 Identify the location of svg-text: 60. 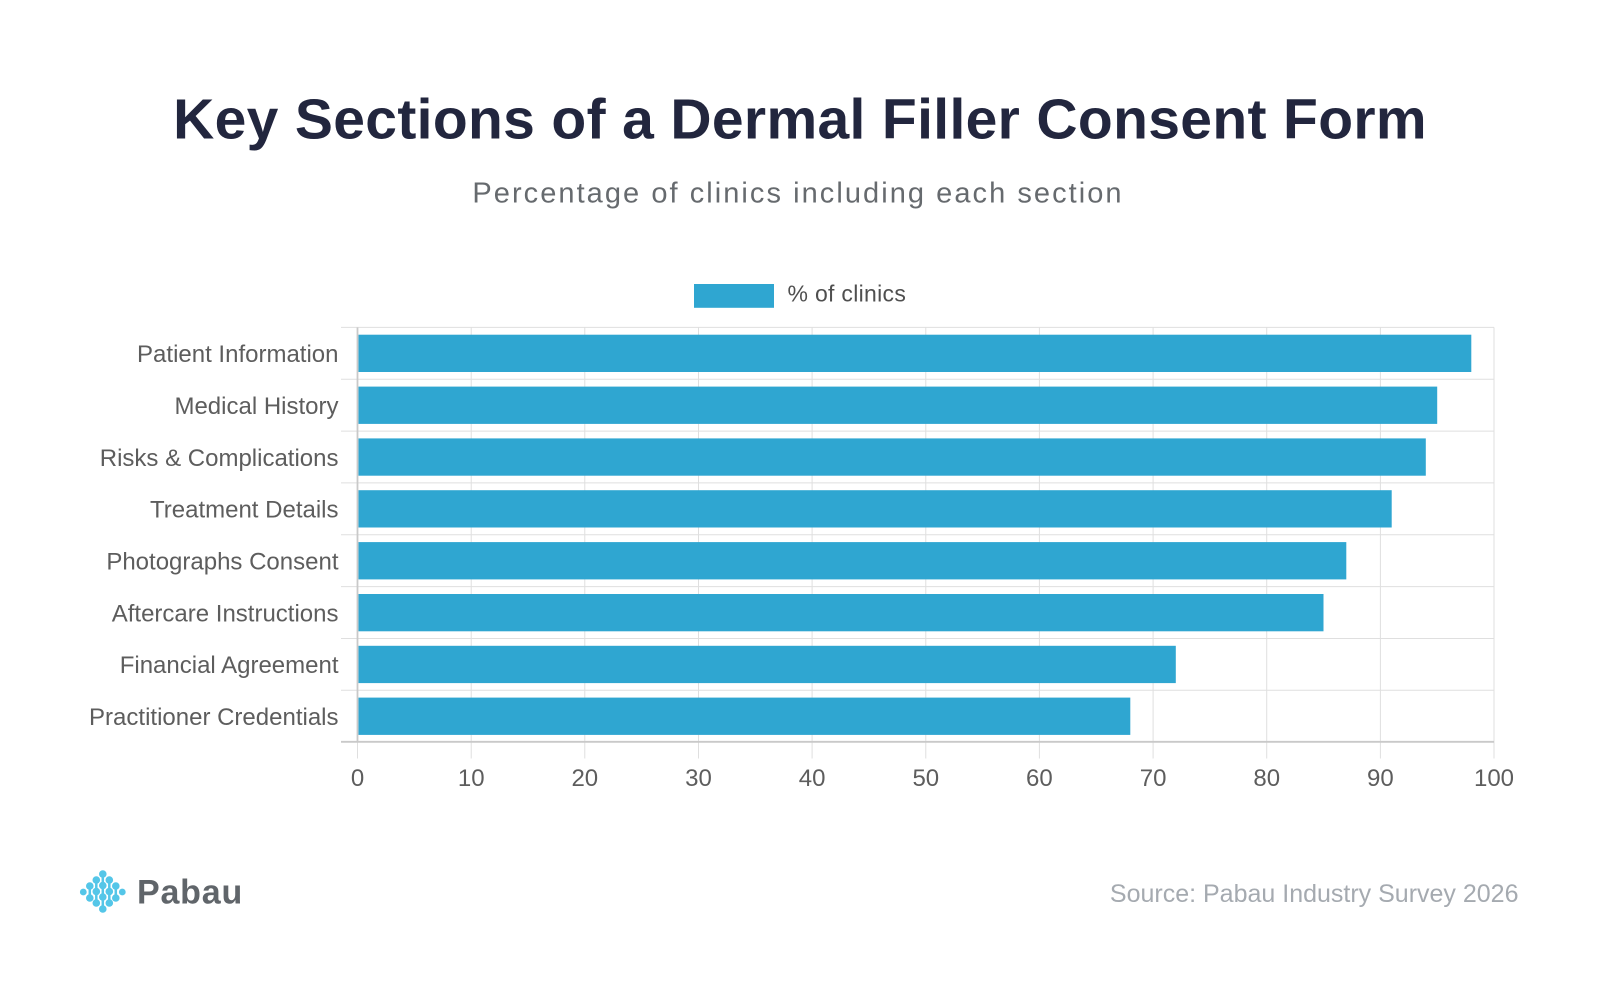
(1039, 778).